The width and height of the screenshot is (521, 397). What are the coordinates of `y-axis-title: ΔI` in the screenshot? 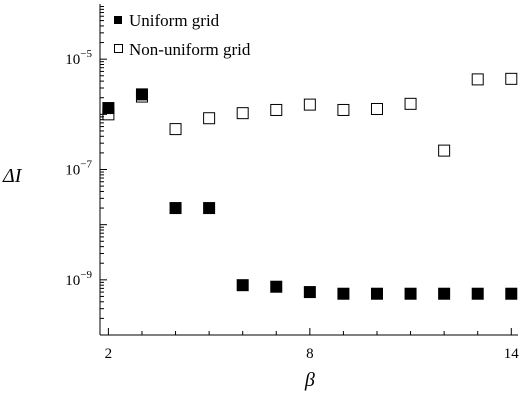 It's located at (12, 176).